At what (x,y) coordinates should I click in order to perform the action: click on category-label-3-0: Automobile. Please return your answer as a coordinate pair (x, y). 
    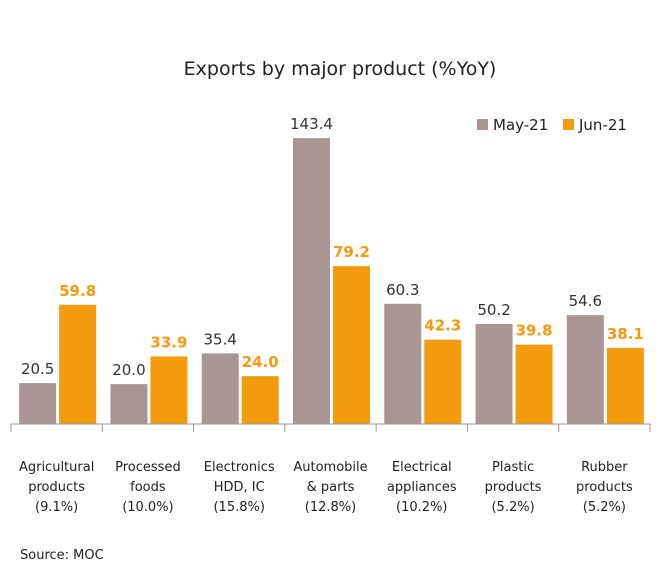
    Looking at the image, I should click on (330, 467).